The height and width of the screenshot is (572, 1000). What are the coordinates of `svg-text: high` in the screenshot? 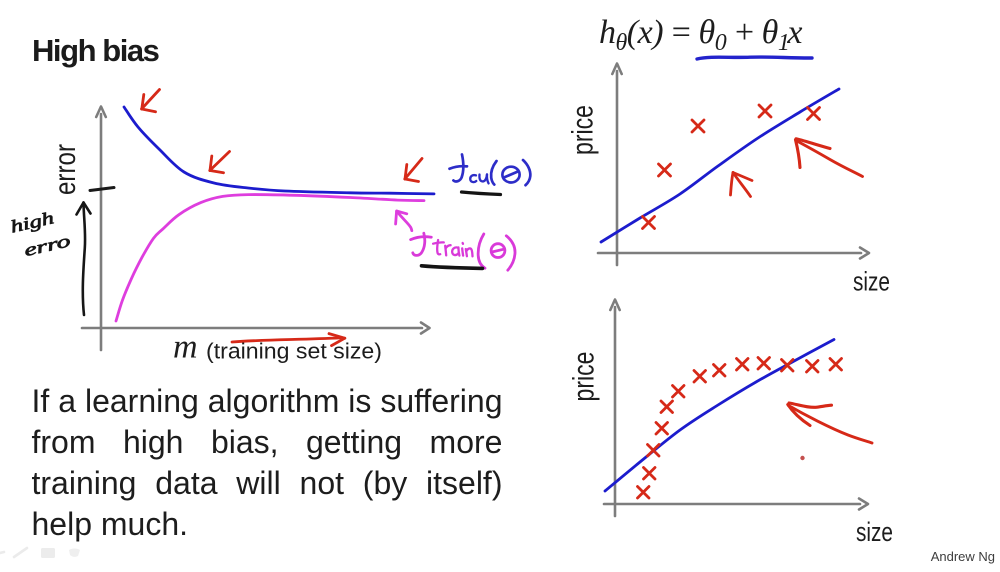 It's located at (32, 221).